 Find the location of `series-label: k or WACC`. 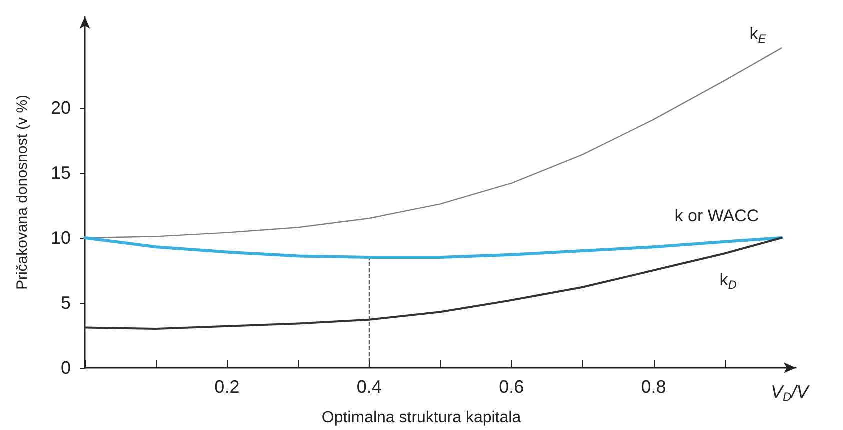

series-label: k or WACC is located at coordinates (717, 216).